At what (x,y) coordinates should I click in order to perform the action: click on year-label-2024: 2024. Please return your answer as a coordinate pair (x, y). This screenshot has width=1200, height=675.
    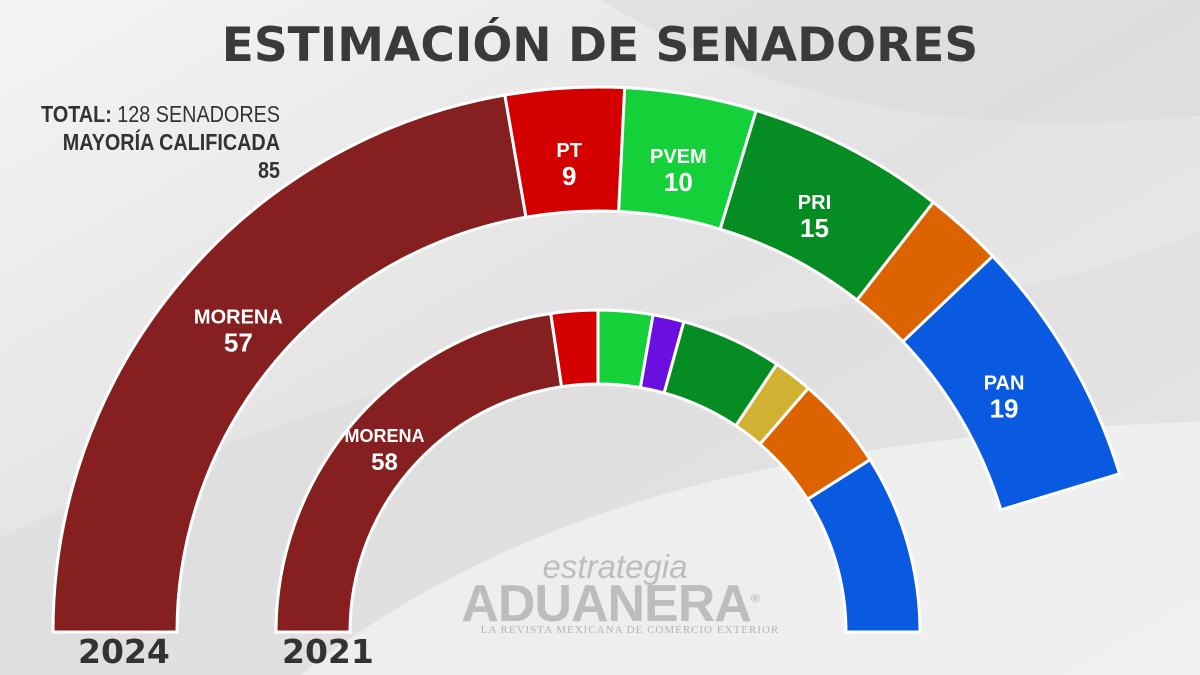
    Looking at the image, I should click on (124, 651).